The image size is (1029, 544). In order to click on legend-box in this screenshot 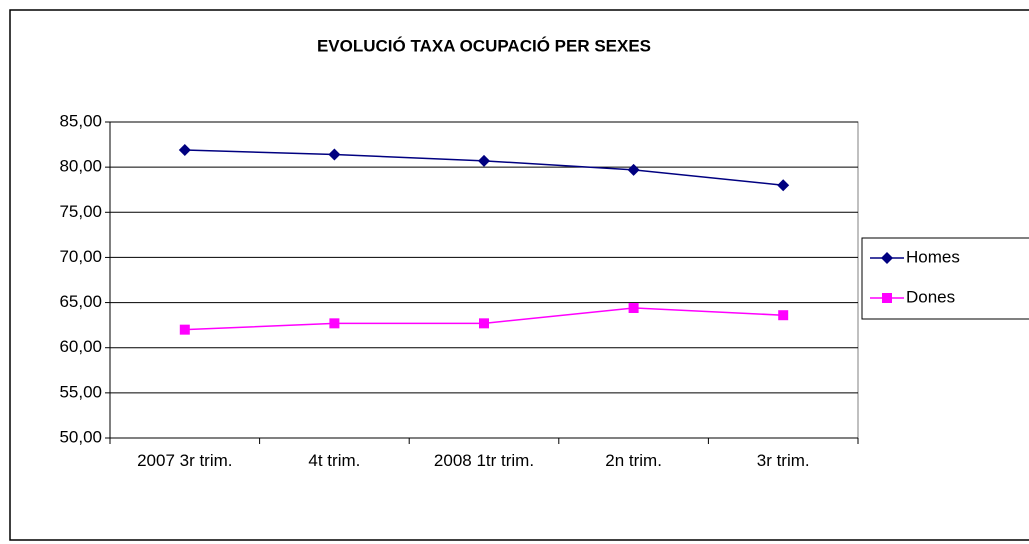, I will do `click(945, 278)`.